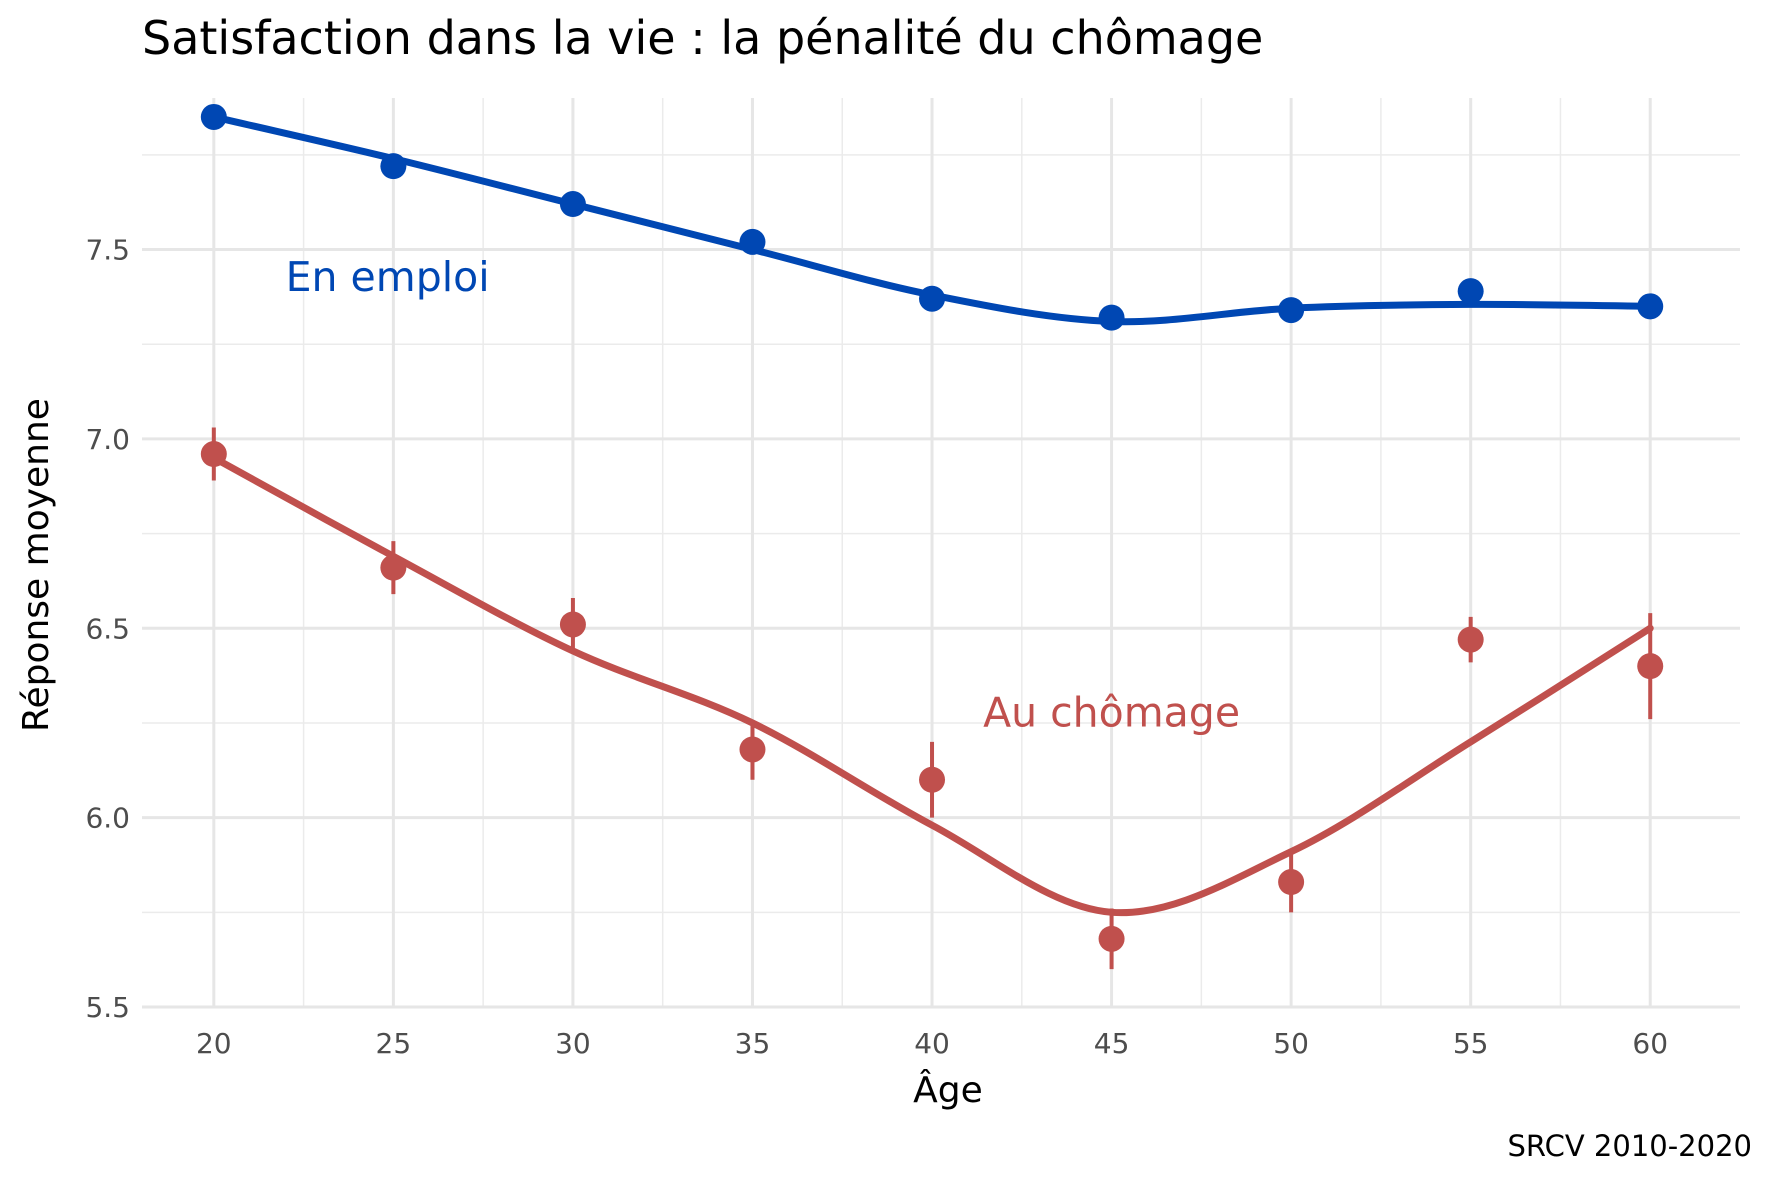  I want to click on y-tick-label: 6.0, so click(107, 818).